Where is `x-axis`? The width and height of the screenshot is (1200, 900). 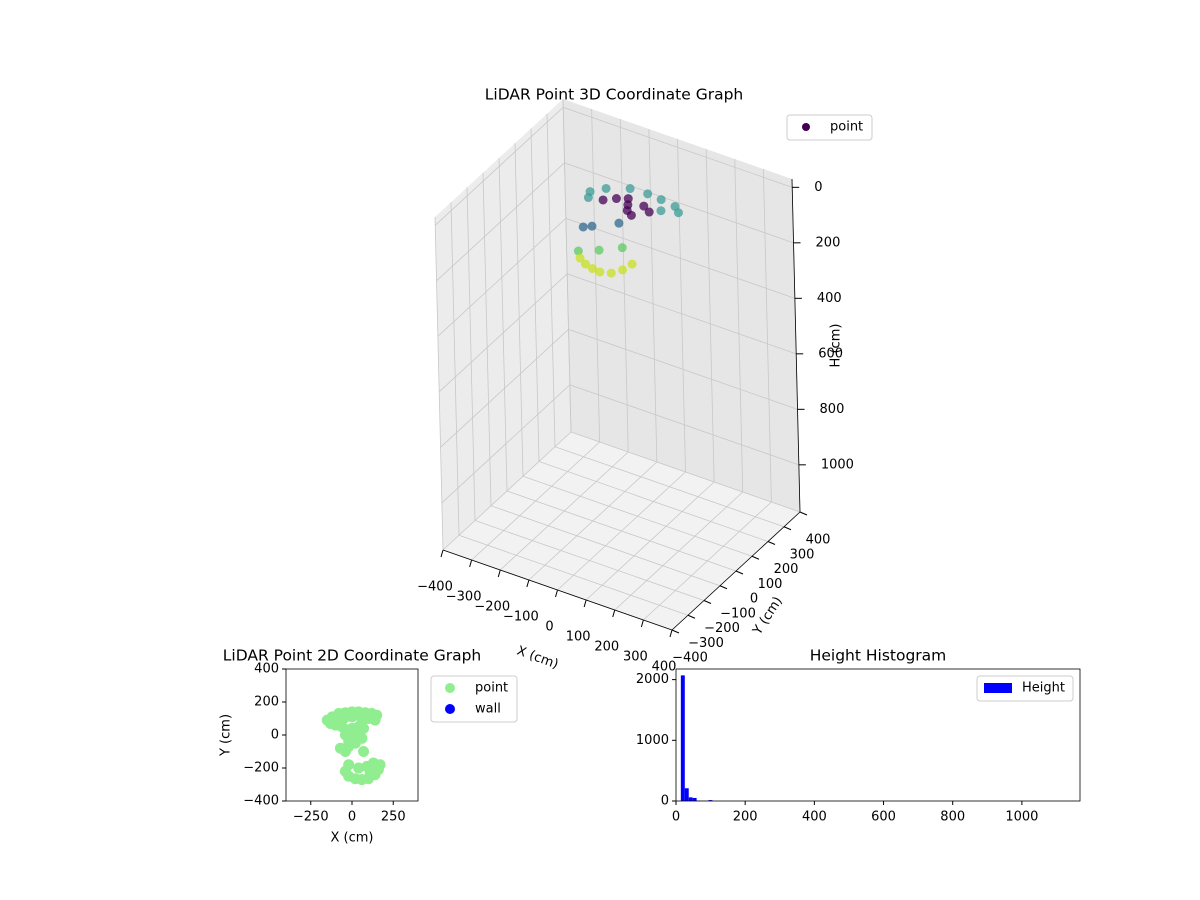
x-axis is located at coordinates (557, 590).